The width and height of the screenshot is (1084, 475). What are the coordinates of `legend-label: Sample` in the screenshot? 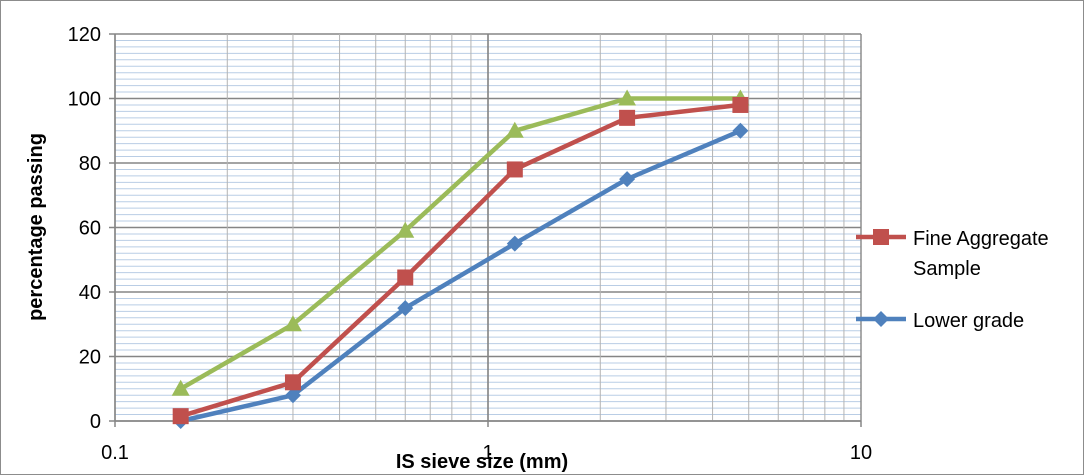 It's located at (947, 269).